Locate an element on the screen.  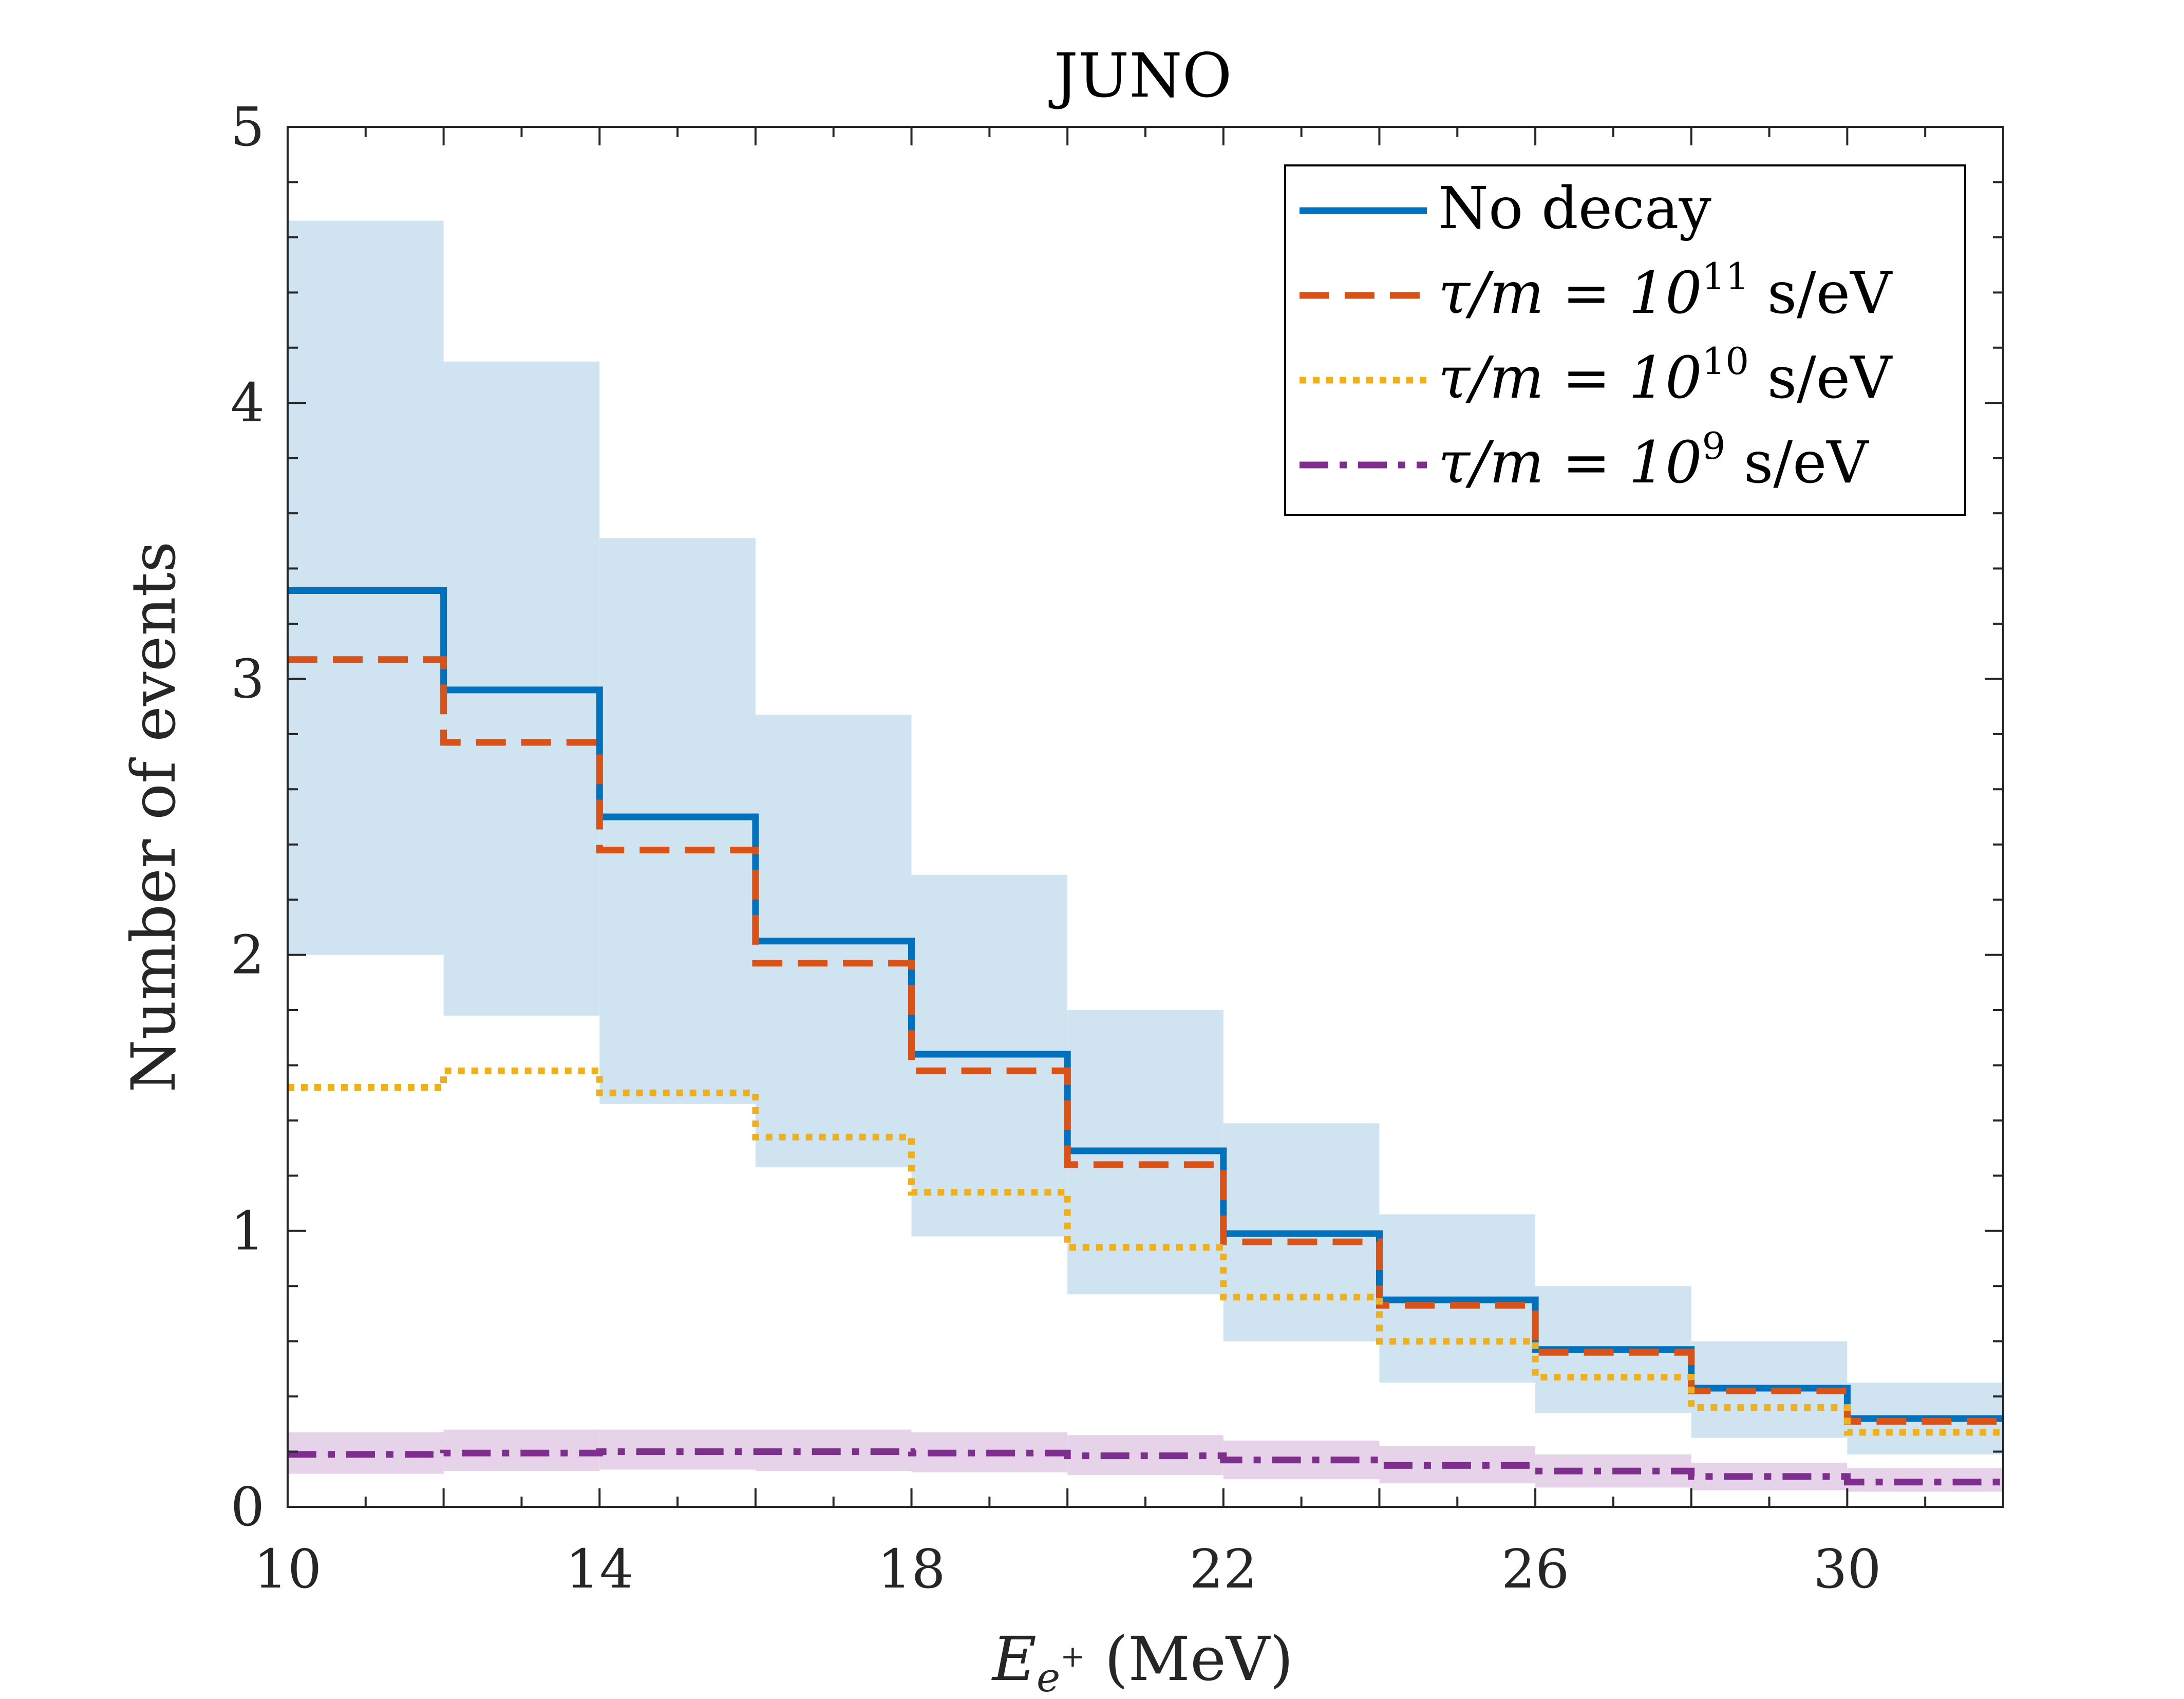
x-tick-label-22: 22 is located at coordinates (1223, 1569).